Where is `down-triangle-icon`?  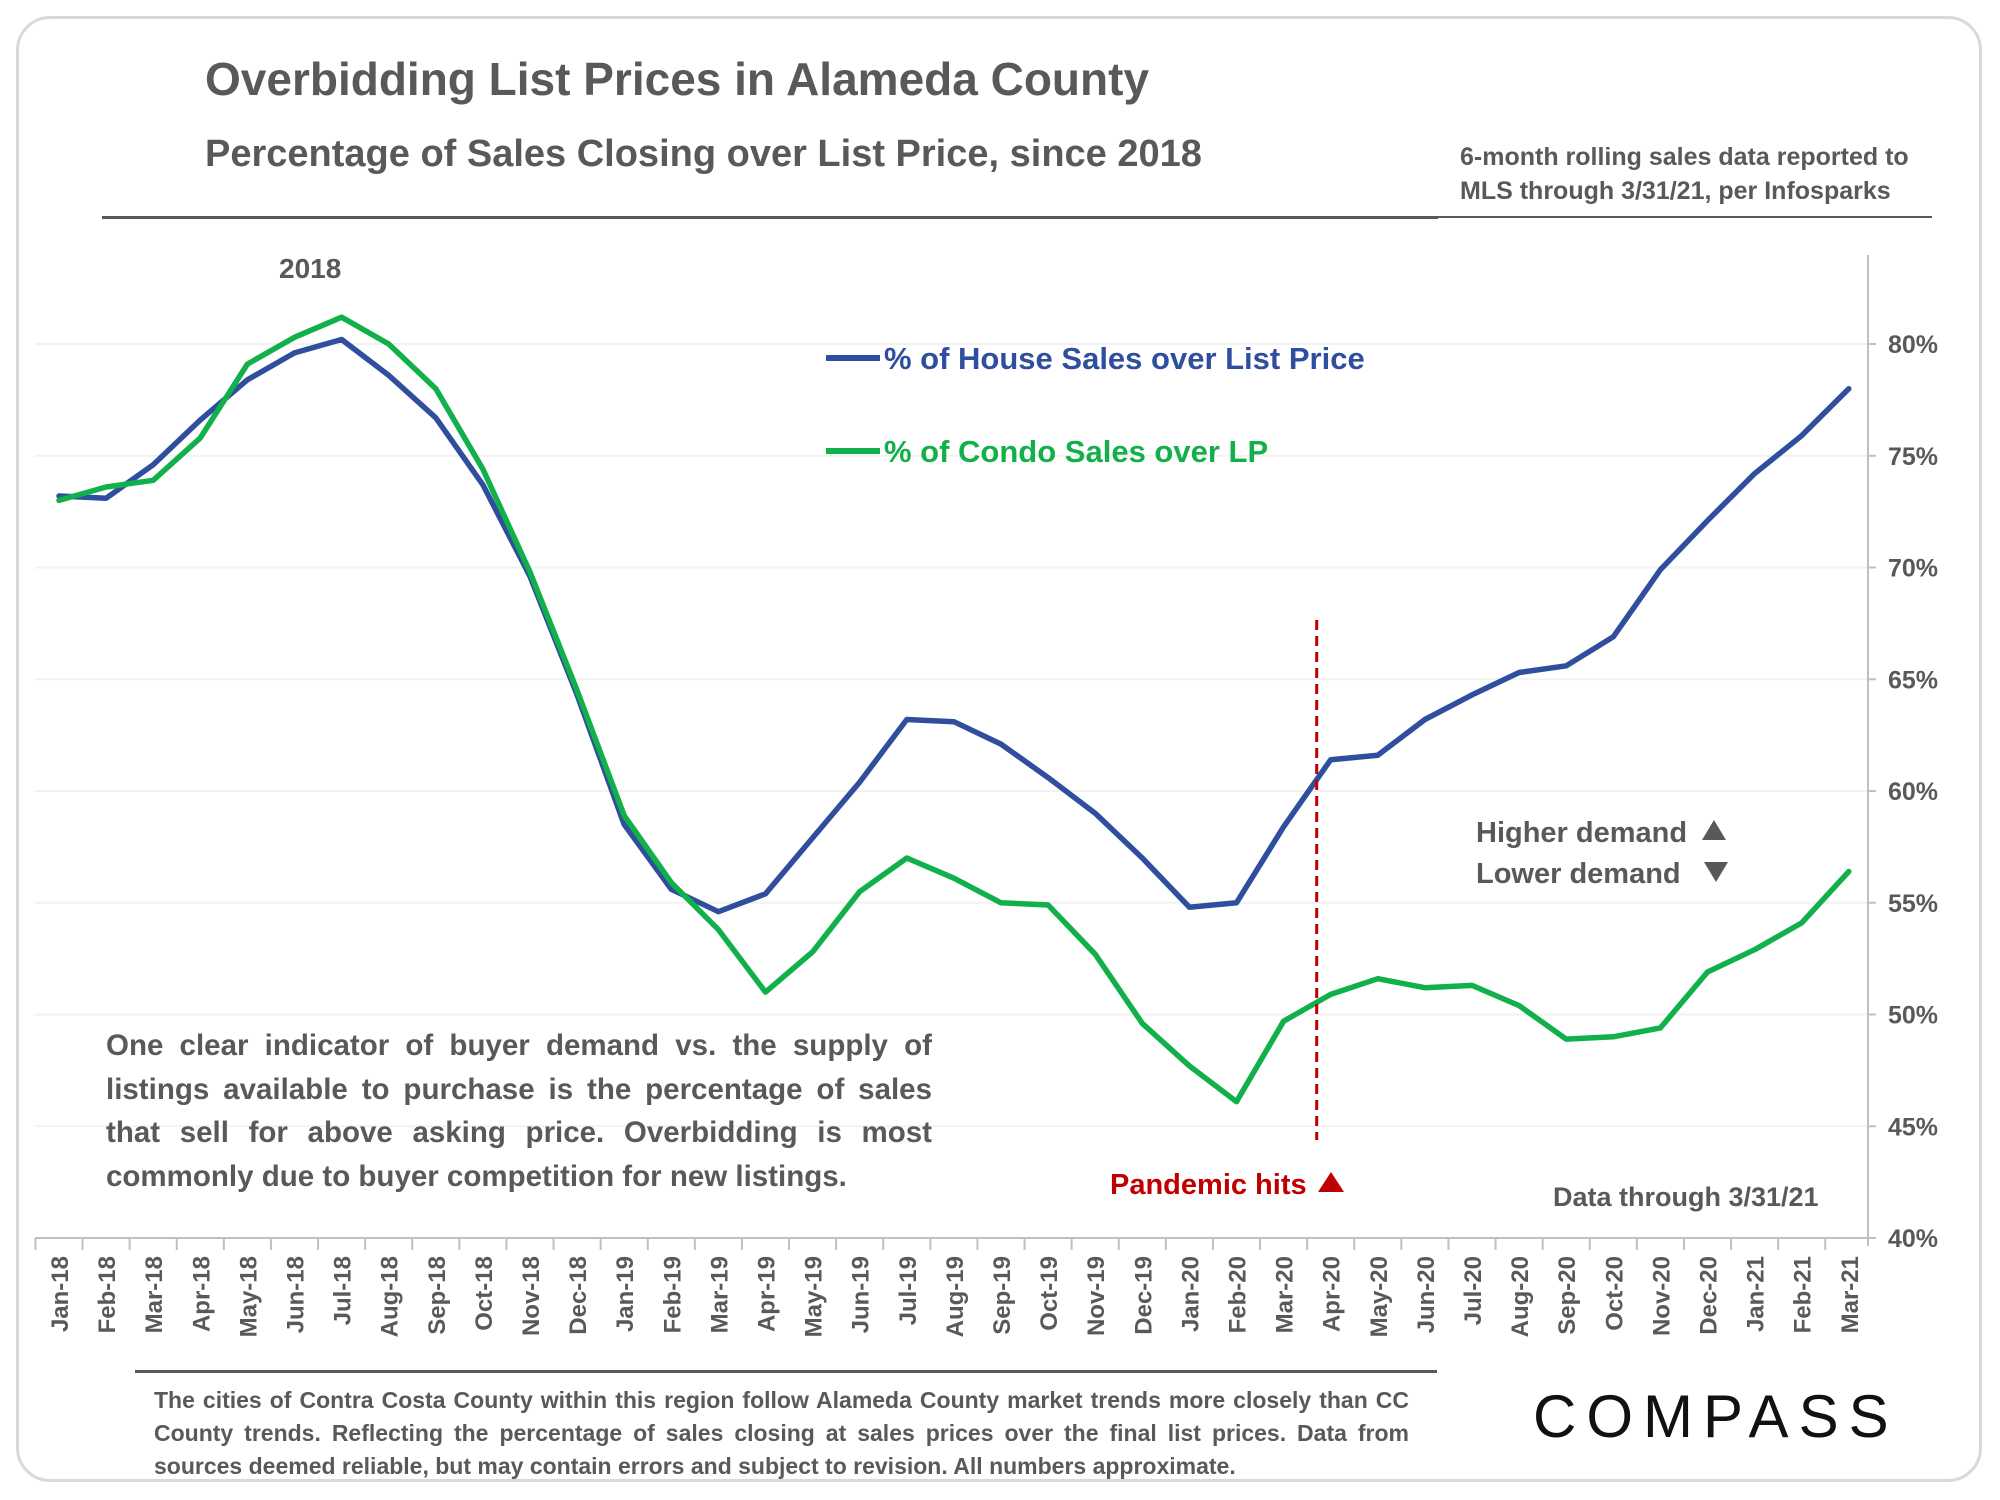 down-triangle-icon is located at coordinates (1716, 872).